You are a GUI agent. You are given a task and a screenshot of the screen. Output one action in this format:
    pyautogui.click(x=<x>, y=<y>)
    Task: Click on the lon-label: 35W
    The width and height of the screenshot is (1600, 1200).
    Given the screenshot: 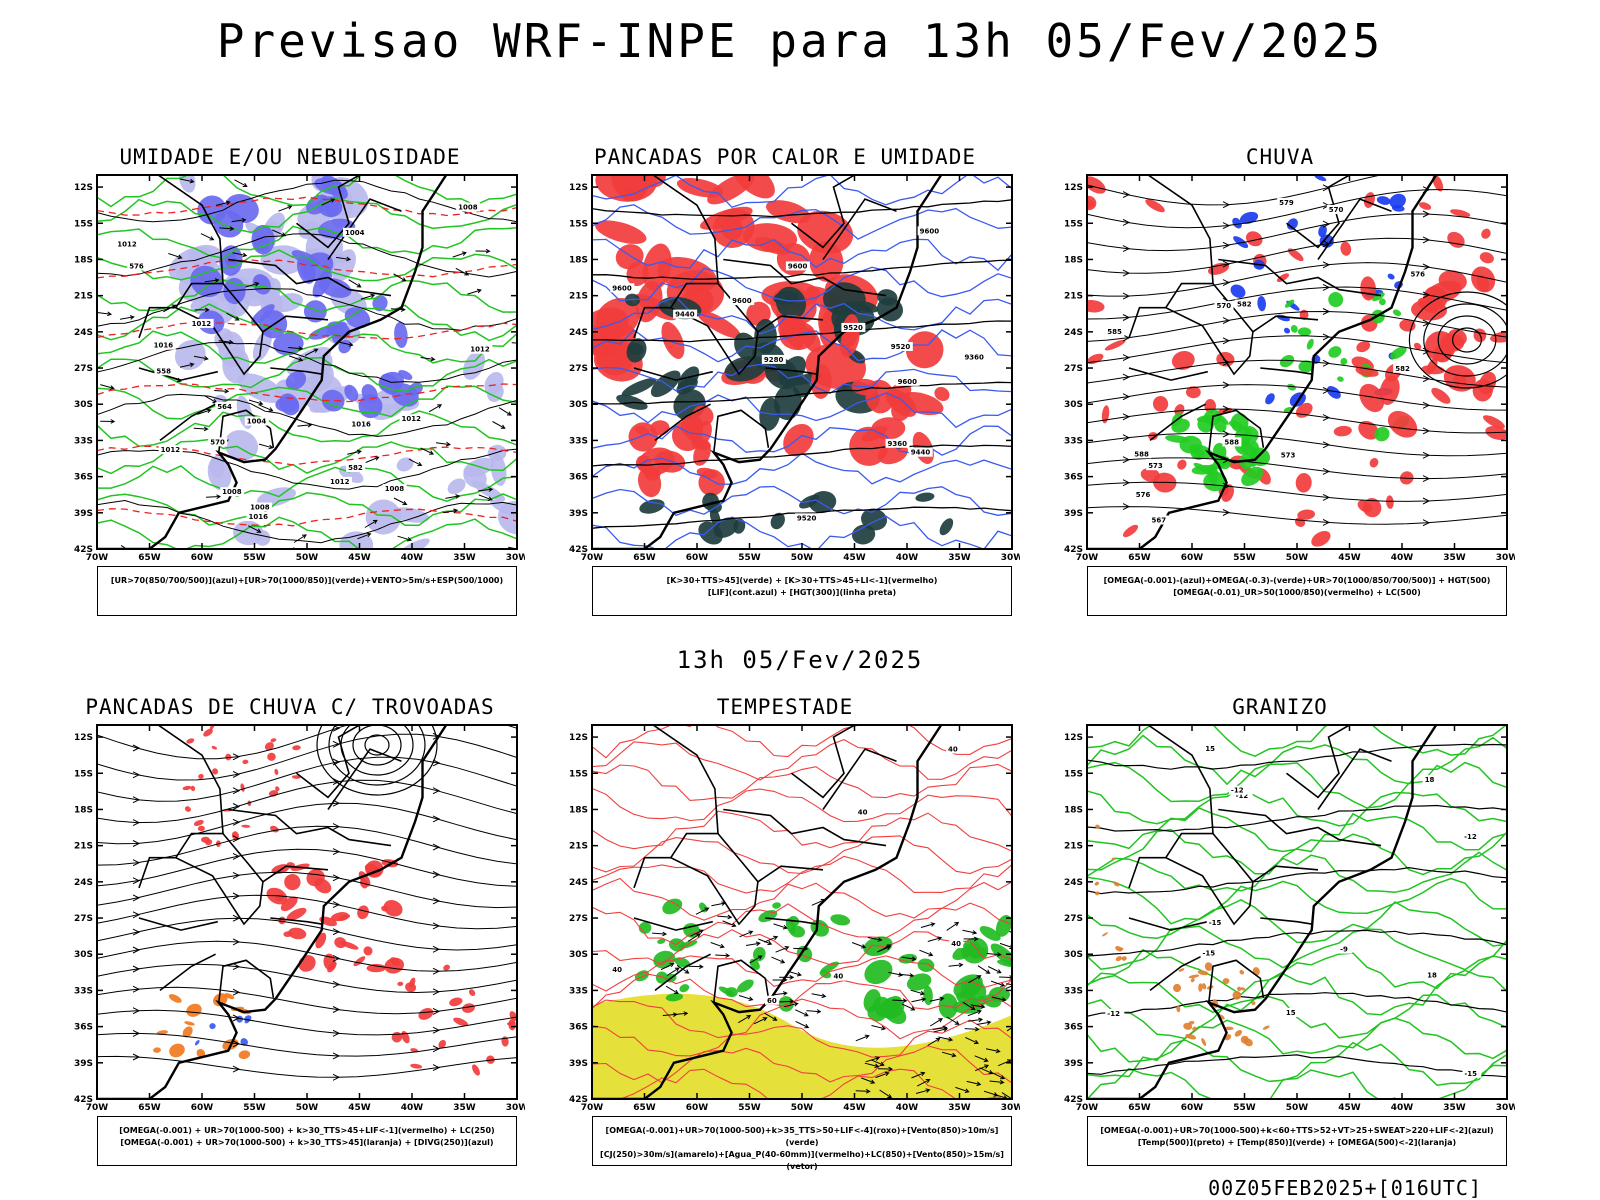 What is the action you would take?
    pyautogui.click(x=959, y=558)
    